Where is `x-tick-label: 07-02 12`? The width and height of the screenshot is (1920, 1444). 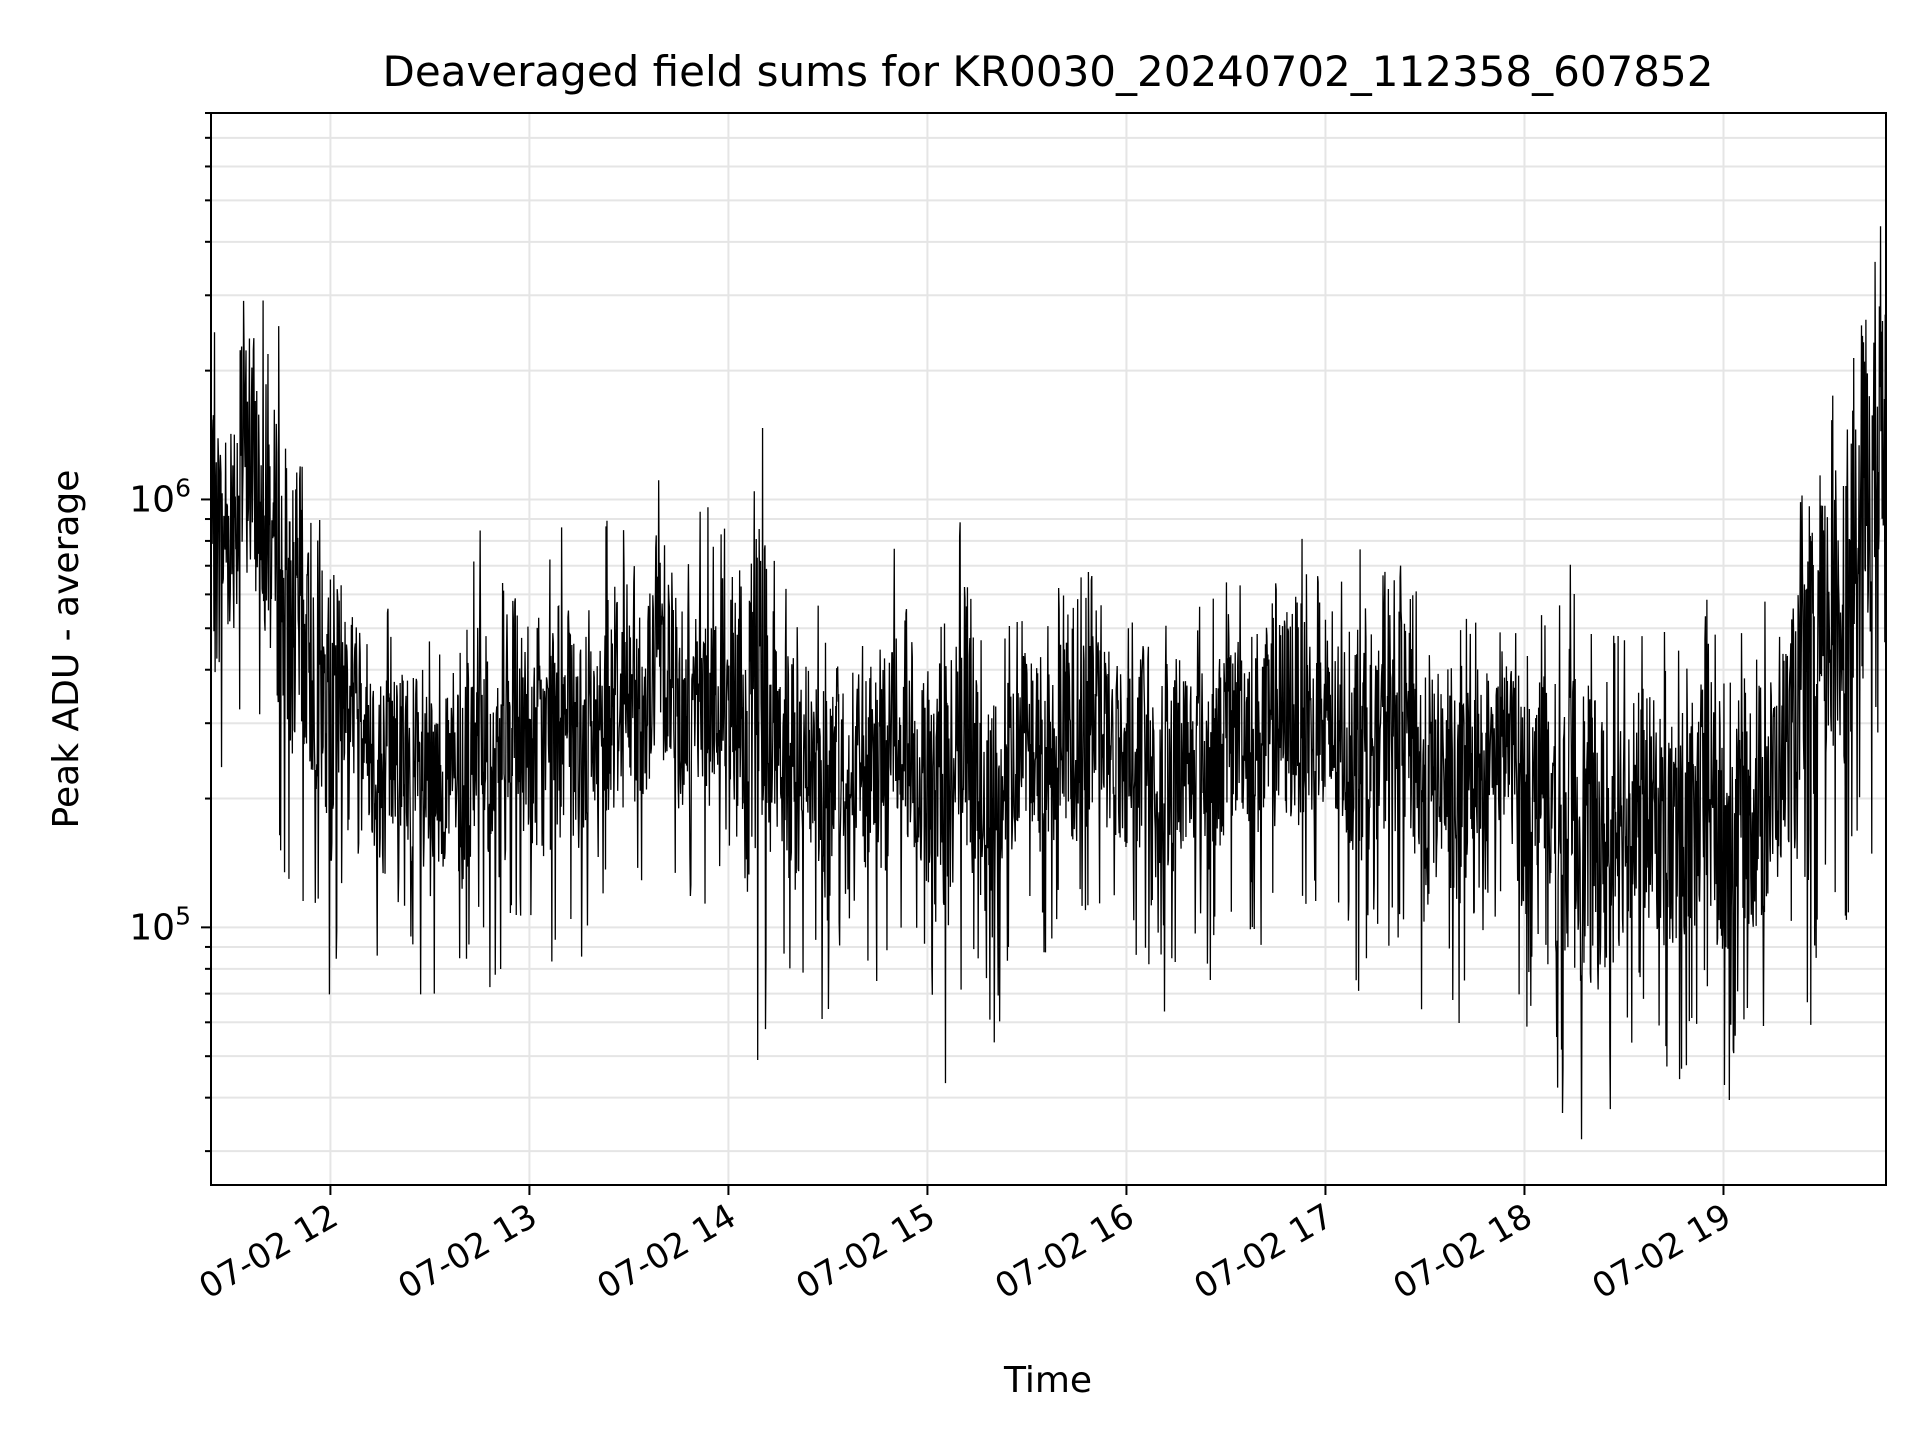
x-tick-label: 07-02 12 is located at coordinates (269, 1251).